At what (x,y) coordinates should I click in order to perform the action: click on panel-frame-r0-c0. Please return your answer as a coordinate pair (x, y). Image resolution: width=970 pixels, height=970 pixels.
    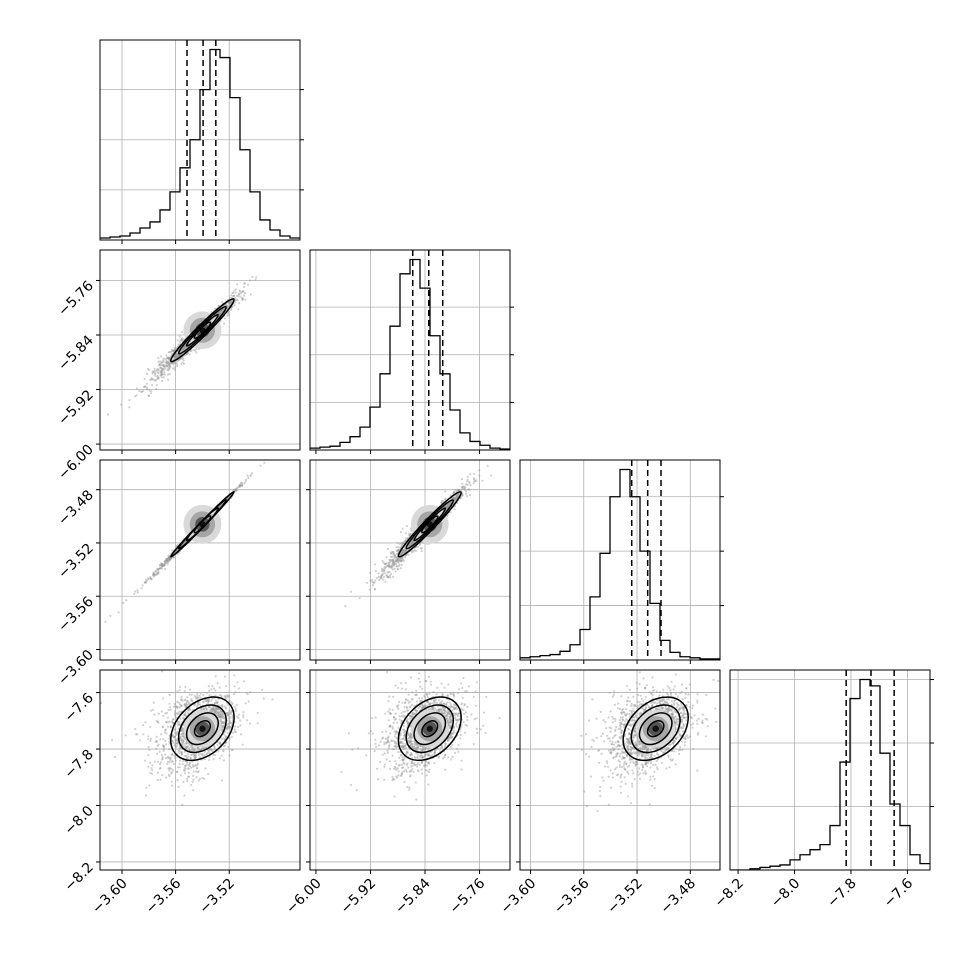
    Looking at the image, I should click on (200, 140).